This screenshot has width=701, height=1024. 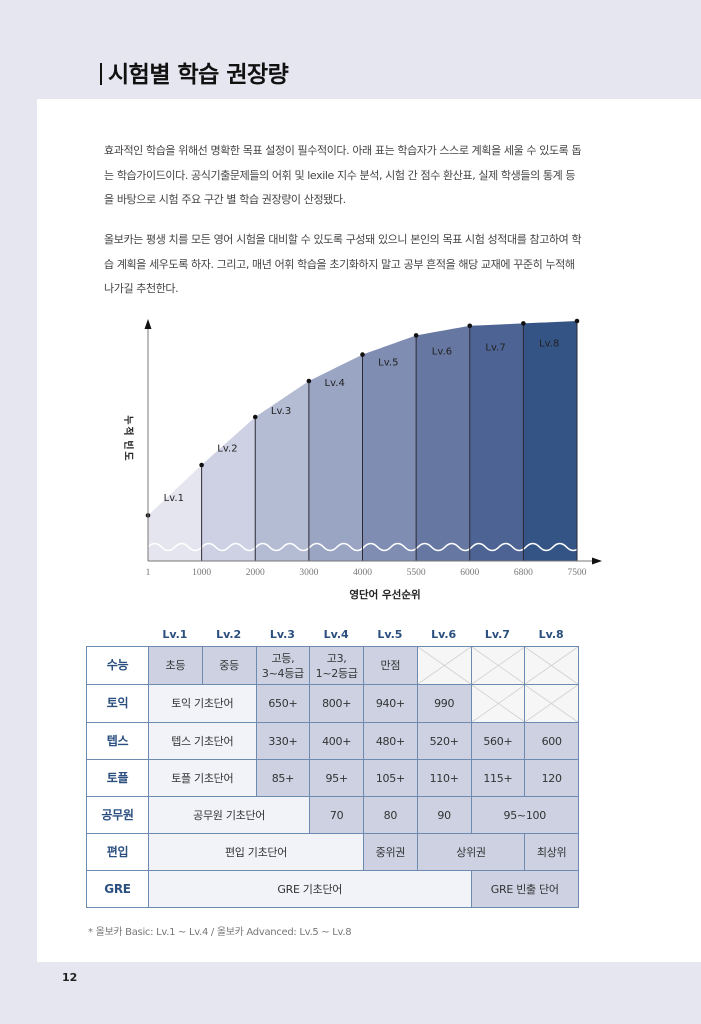 I want to click on score-cell: 80, so click(x=390, y=815).